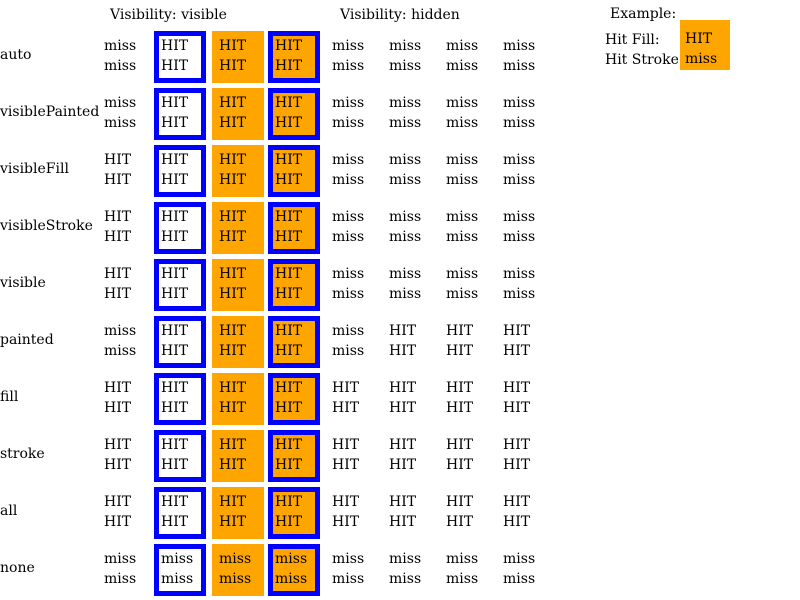  Describe the element at coordinates (670, 40) in the screenshot. I see `example-legend: Example: Hit Fill: Hit Stroke: HIT miss` at that location.